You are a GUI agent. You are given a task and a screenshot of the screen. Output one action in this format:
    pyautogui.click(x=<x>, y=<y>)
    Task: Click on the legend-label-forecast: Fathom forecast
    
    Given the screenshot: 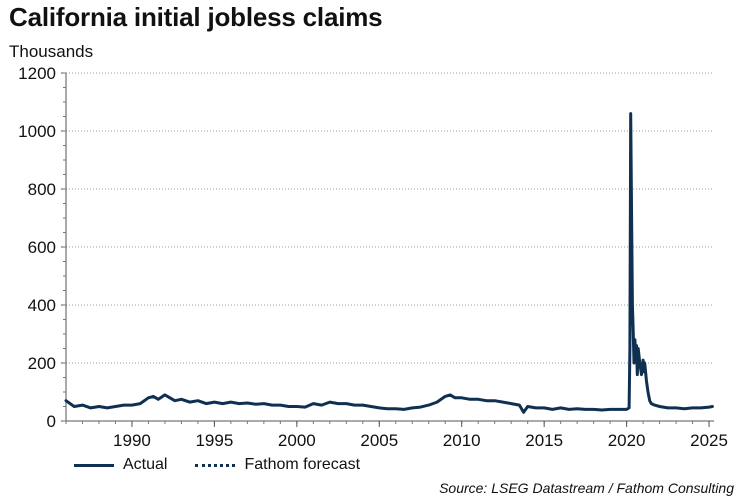 What is the action you would take?
    pyautogui.click(x=302, y=464)
    